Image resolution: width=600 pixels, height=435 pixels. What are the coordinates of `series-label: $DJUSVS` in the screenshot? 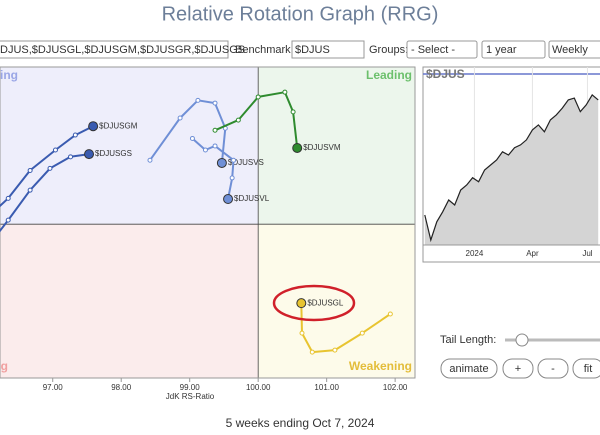 It's located at (246, 162).